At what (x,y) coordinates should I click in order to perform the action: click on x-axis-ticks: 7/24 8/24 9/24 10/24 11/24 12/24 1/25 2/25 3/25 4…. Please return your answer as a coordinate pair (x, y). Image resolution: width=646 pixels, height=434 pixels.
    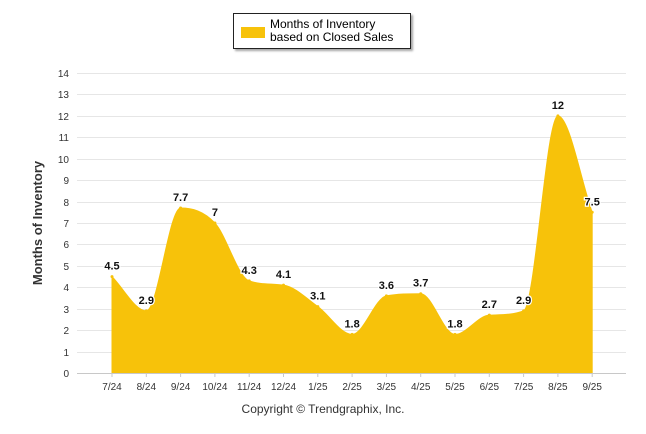
    Looking at the image, I should click on (352, 383).